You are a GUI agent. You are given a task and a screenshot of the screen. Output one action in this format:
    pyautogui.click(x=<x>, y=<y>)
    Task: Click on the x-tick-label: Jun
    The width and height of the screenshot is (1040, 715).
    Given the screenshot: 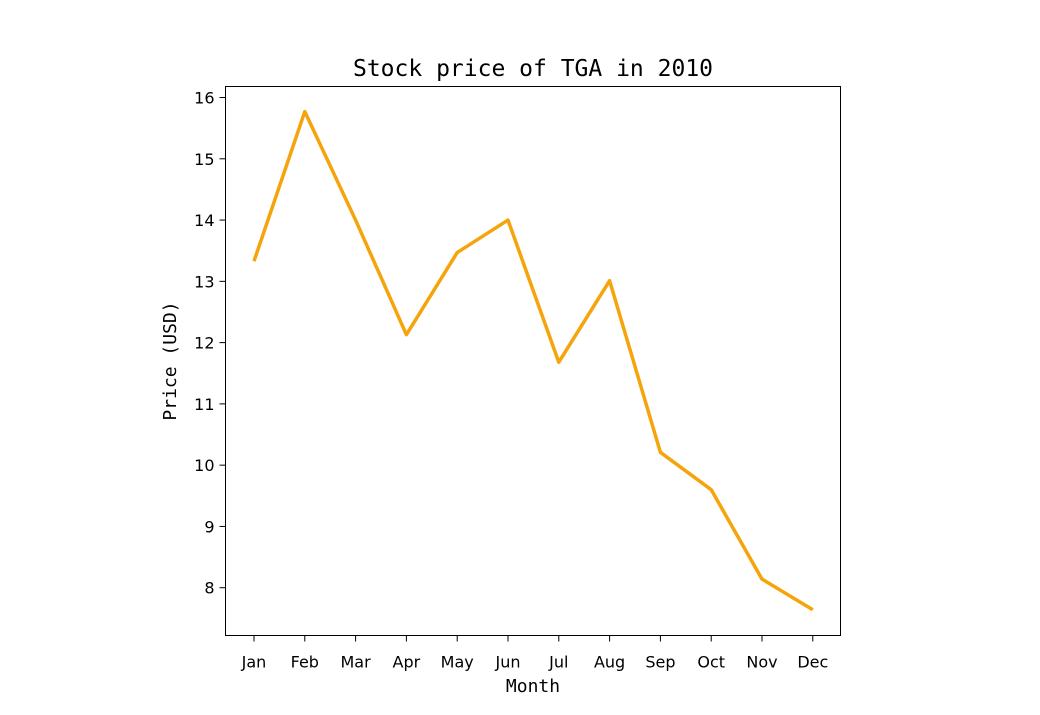 What is the action you would take?
    pyautogui.click(x=508, y=662)
    